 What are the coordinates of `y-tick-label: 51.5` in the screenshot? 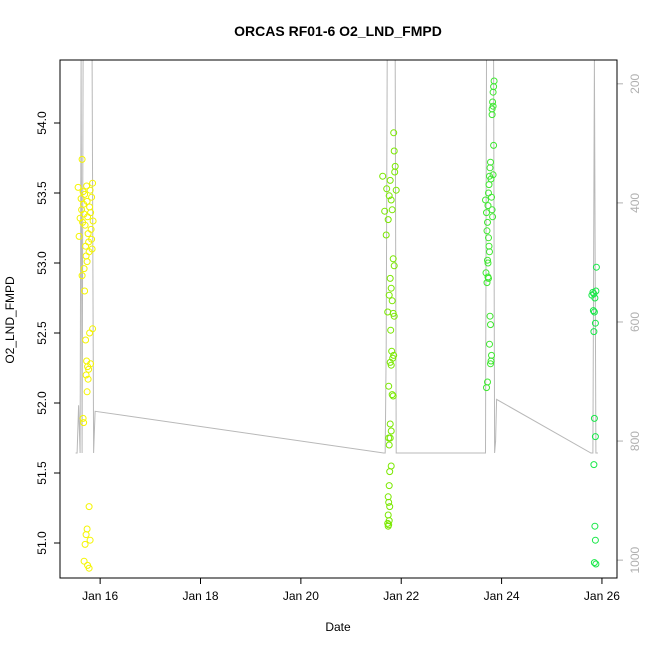 It's located at (42, 473).